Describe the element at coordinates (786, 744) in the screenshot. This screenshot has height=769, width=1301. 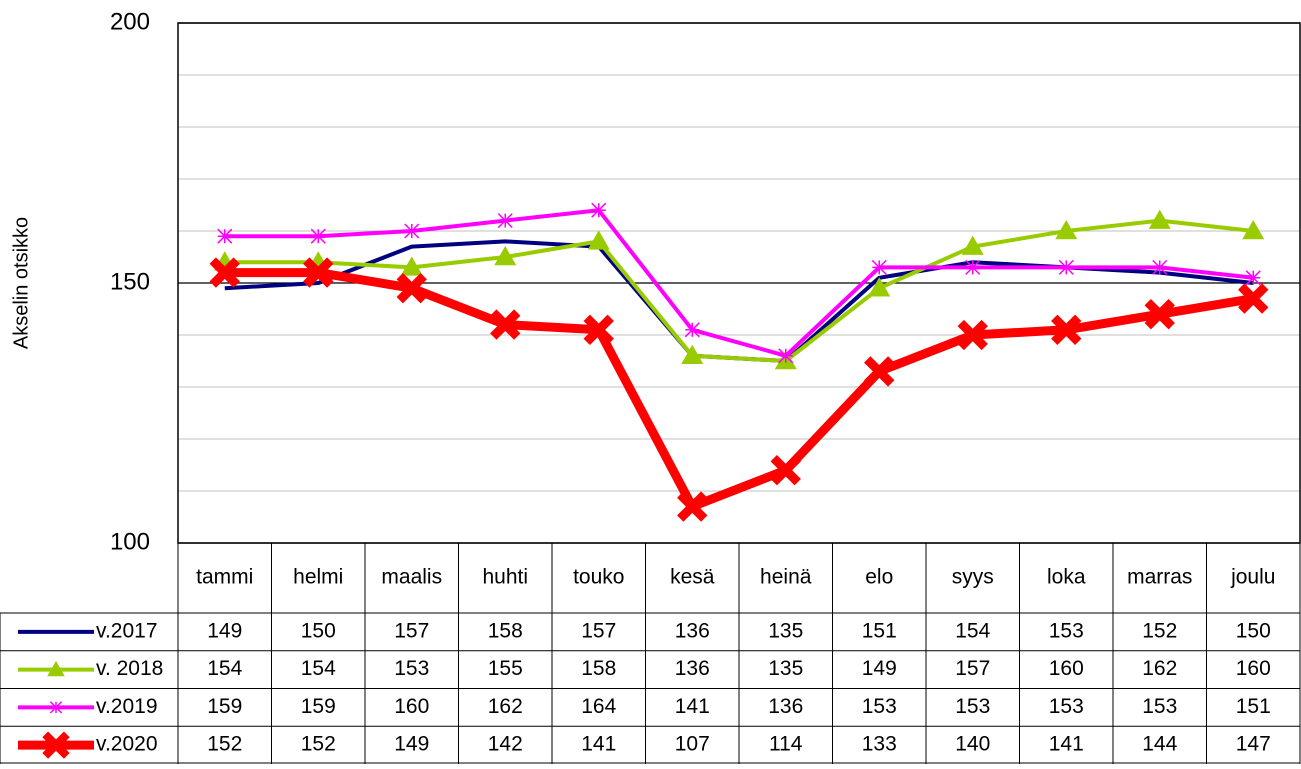
I see `table-value: 114` at that location.